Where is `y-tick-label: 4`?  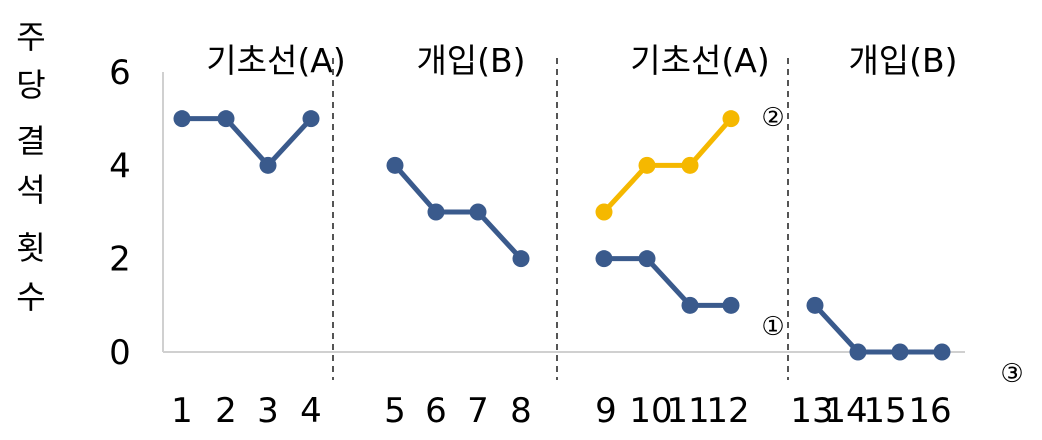
y-tick-label: 4 is located at coordinates (120, 166).